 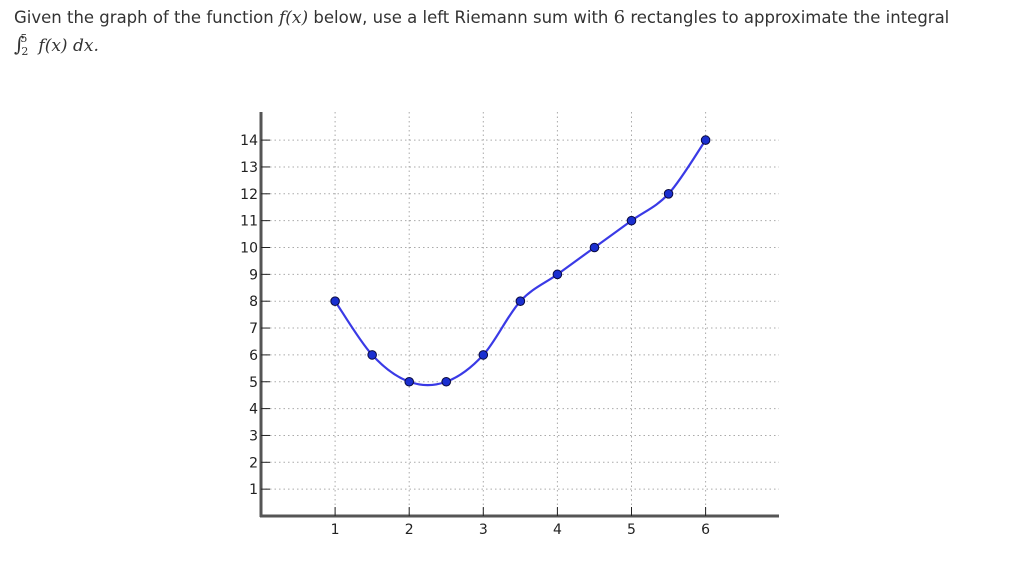 I want to click on y-tick-label: 10, so click(x=249, y=249).